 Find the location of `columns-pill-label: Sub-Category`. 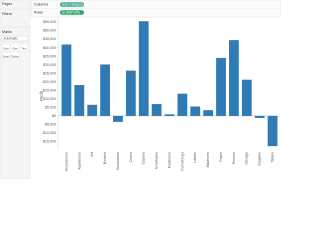

columns-pill-label: Sub-Category is located at coordinates (72, 4).